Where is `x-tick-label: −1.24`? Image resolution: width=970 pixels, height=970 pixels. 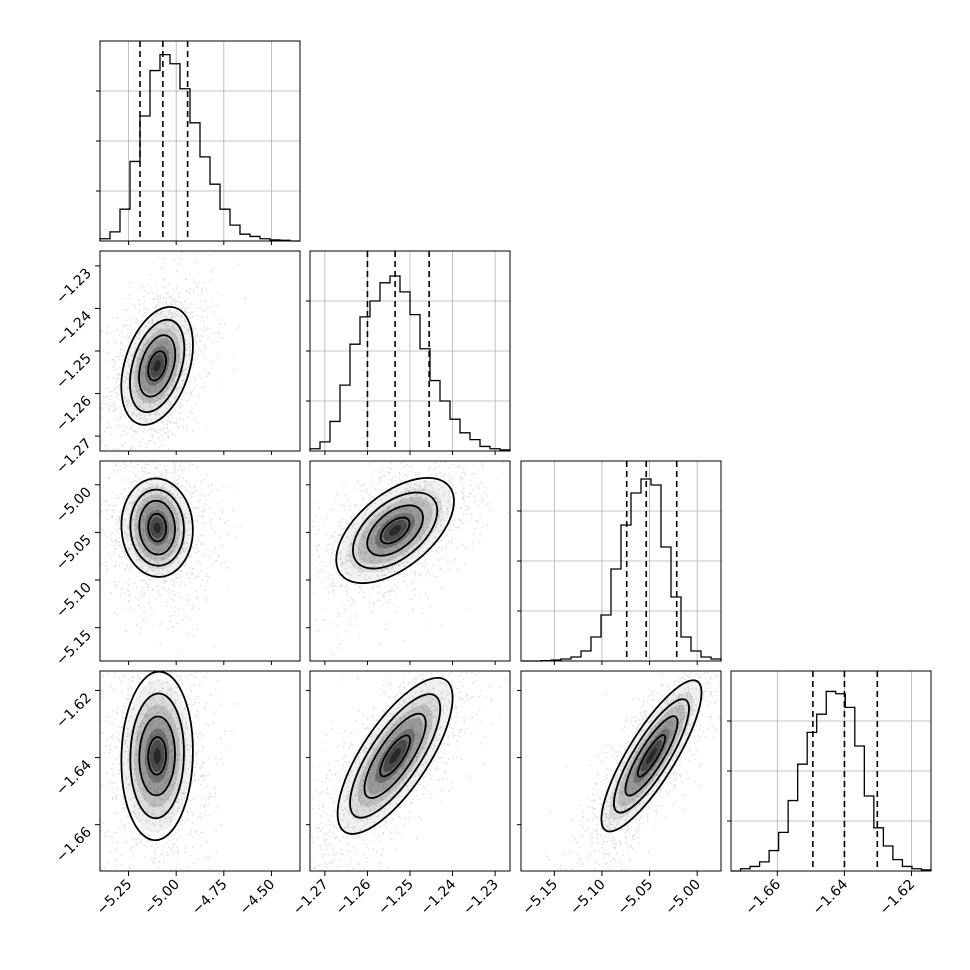
x-tick-label: −1.24 is located at coordinates (439, 897).